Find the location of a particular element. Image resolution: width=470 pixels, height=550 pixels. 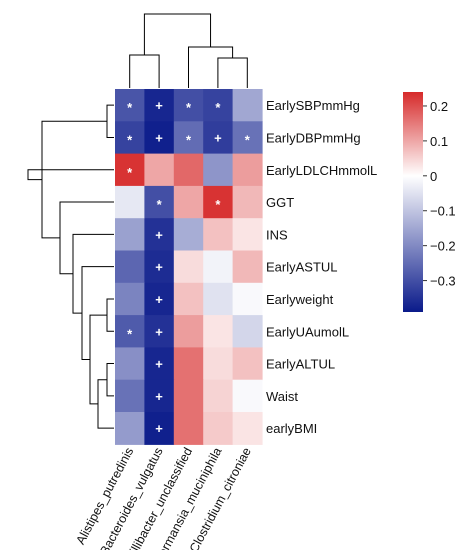

row-dendrogram is located at coordinates (70, 266).